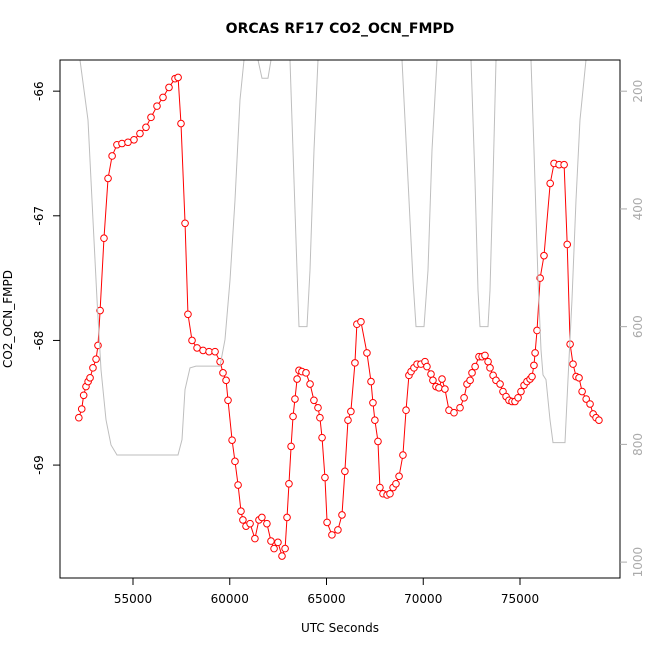 Image resolution: width=650 pixels, height=650 pixels. What do you see at coordinates (8, 319) in the screenshot?
I see `y-axis-label: CO2_OCN_FMPD` at bounding box center [8, 319].